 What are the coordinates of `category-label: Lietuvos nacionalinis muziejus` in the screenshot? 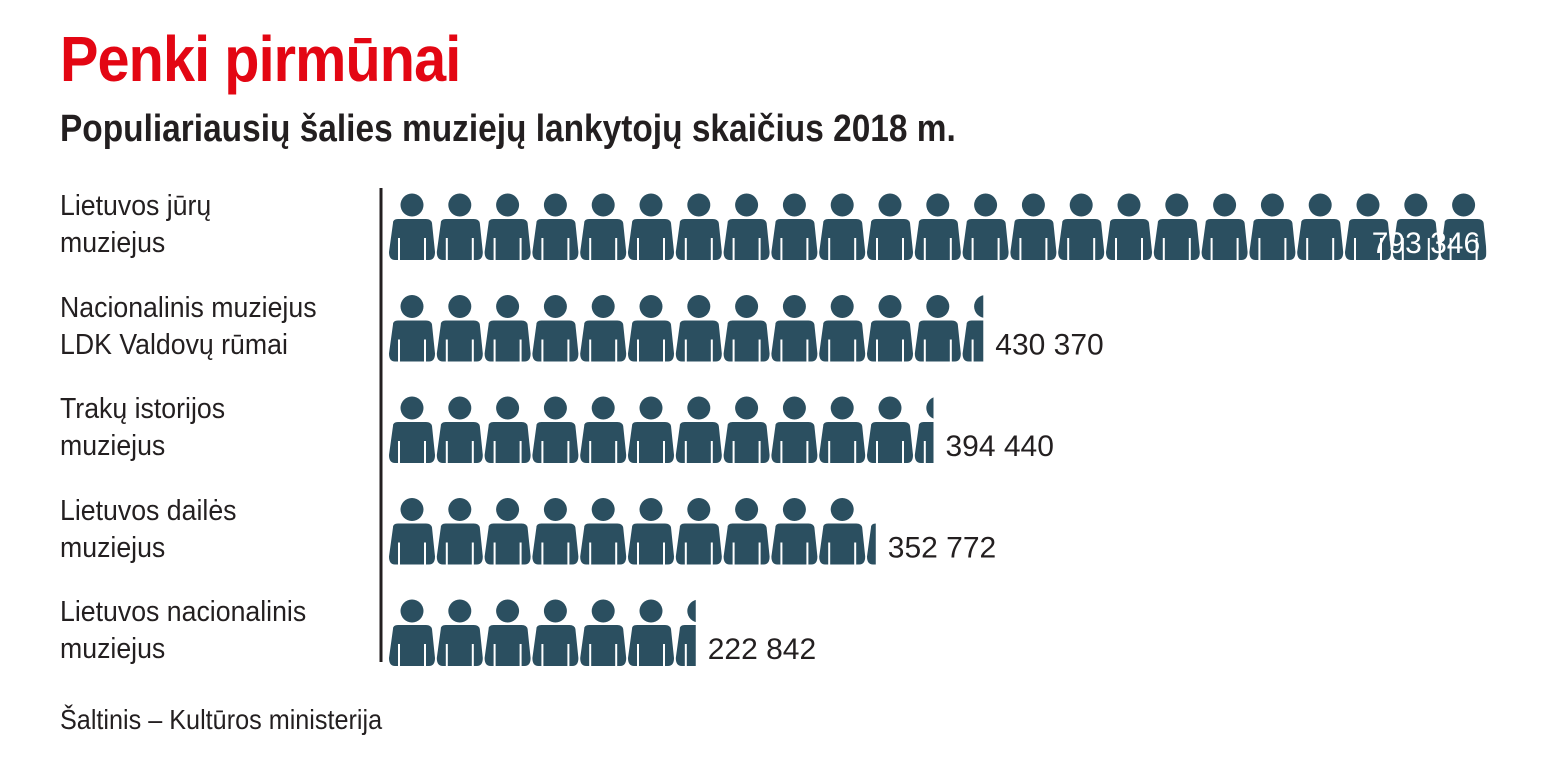 It's located at (183, 631).